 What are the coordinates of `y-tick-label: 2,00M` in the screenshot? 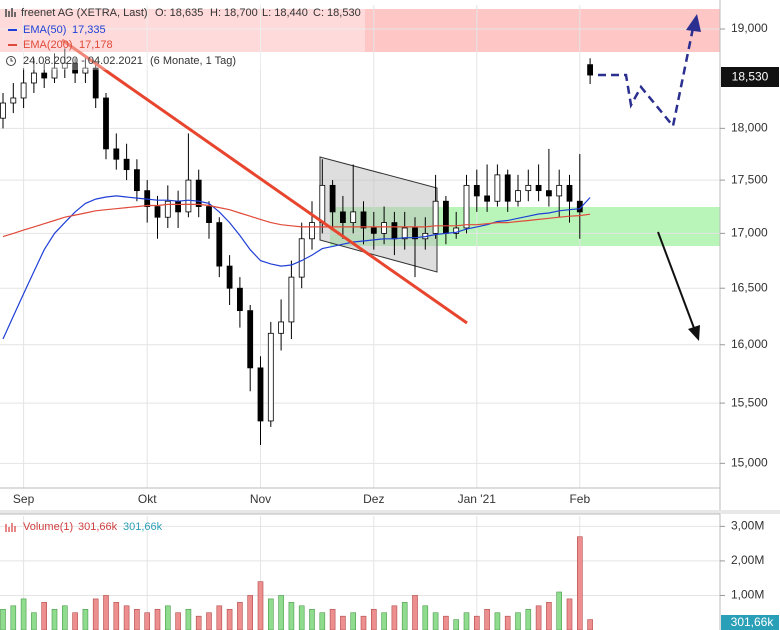 It's located at (747, 560).